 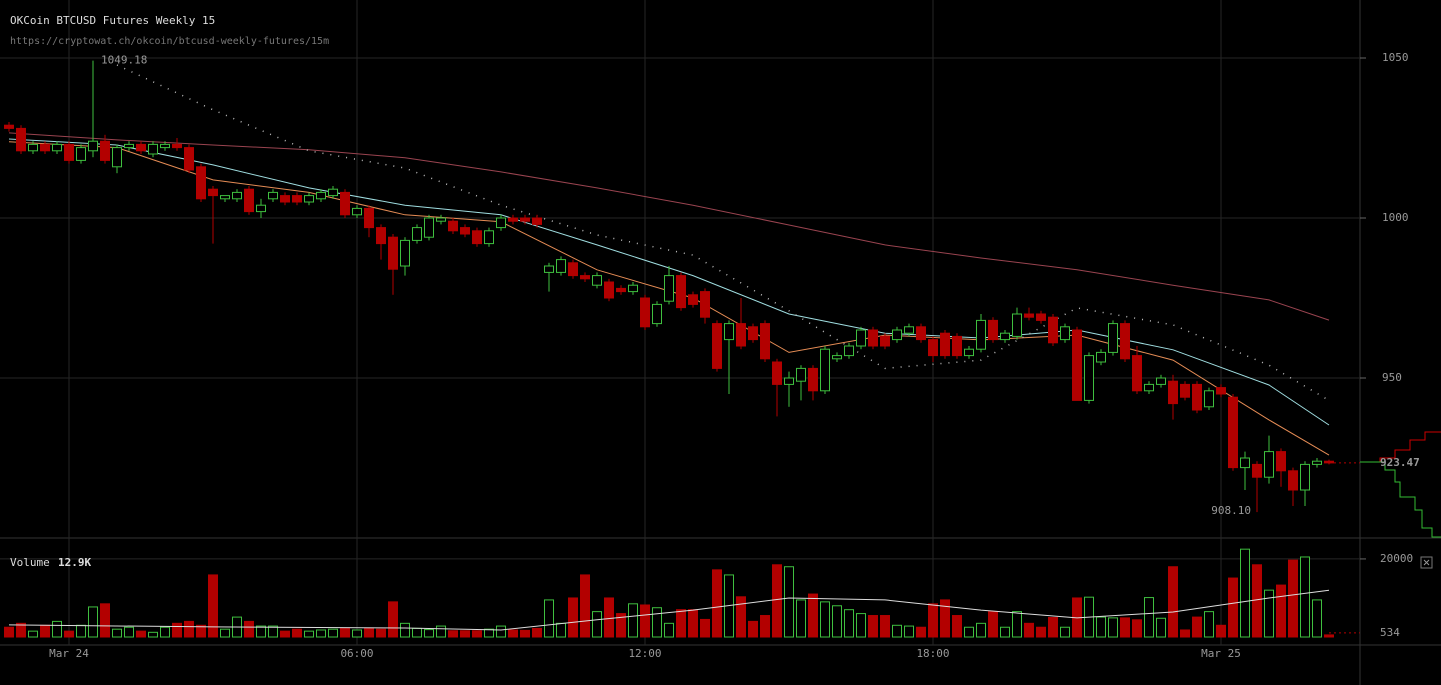 I want to click on close-box, so click(x=1426, y=562).